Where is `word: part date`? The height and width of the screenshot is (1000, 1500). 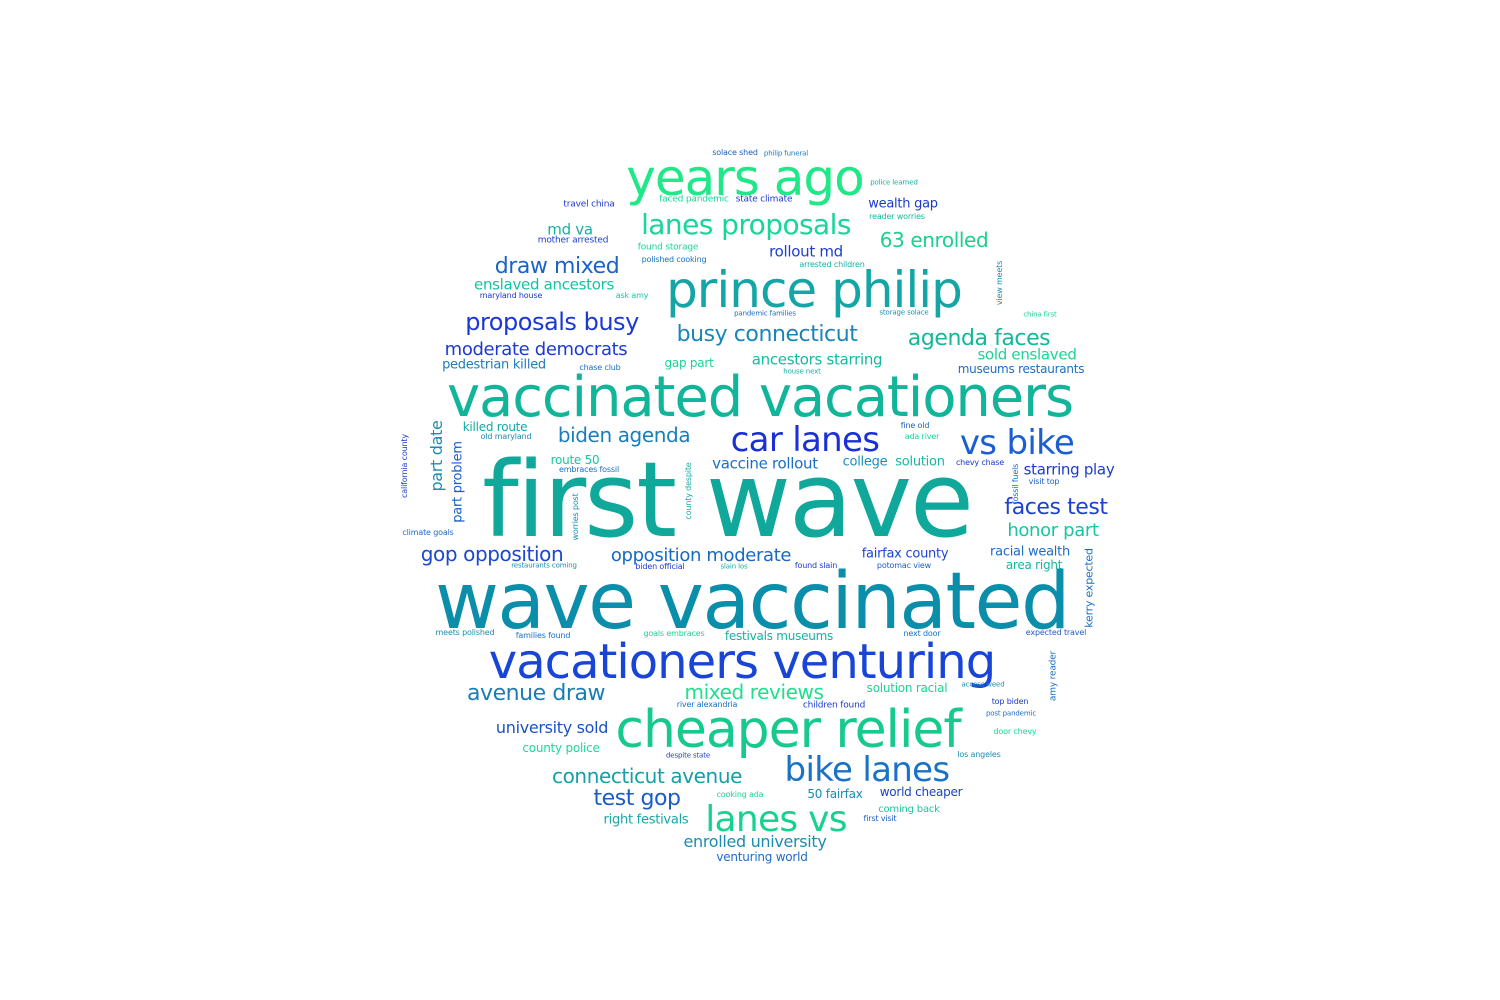
word: part date is located at coordinates (436, 456).